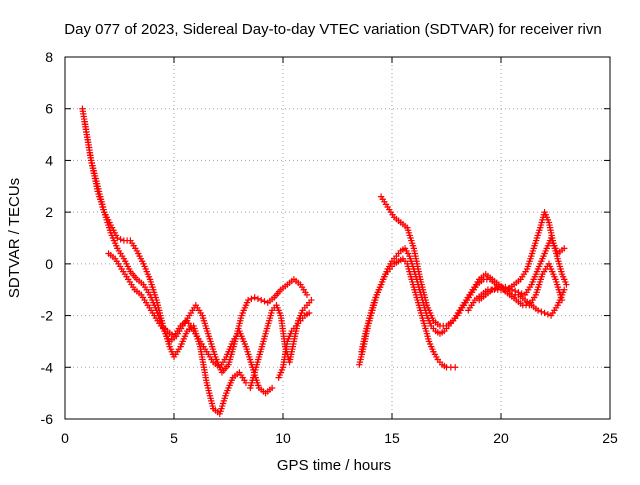  Describe the element at coordinates (14, 238) in the screenshot. I see `y-axis-label: SDTVAR / TECUs` at that location.